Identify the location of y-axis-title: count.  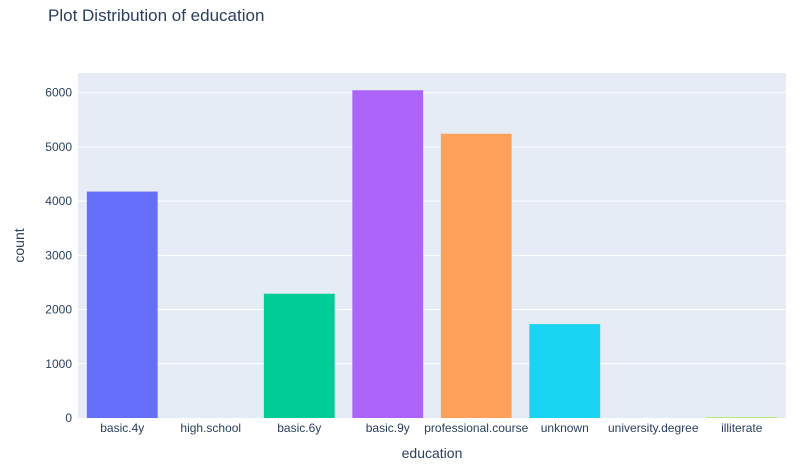
(19, 245).